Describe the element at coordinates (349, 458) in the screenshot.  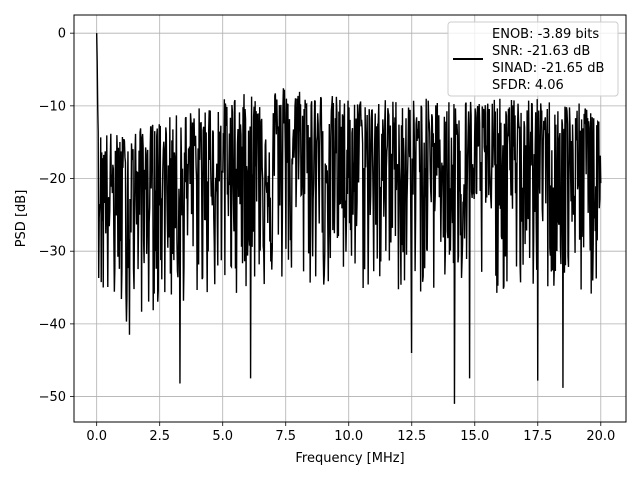
I see `x-axis-label: Frequency [MHz]` at that location.